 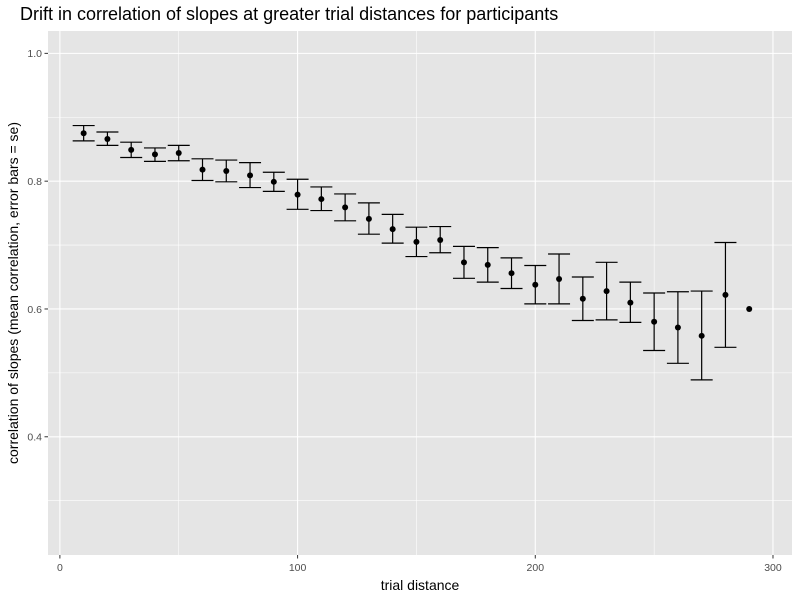 What do you see at coordinates (536, 568) in the screenshot?
I see `x-tick-label: 200` at bounding box center [536, 568].